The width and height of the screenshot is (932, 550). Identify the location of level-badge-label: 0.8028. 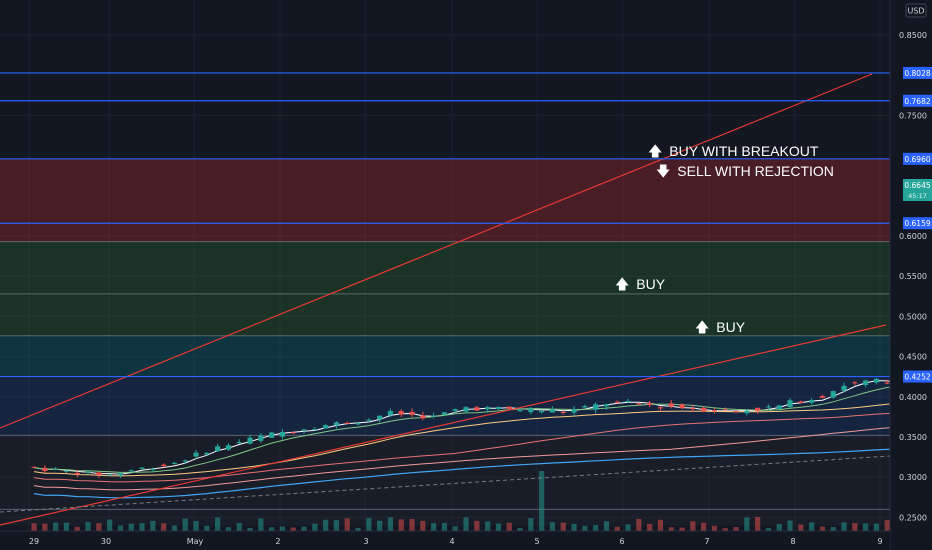
(917, 73).